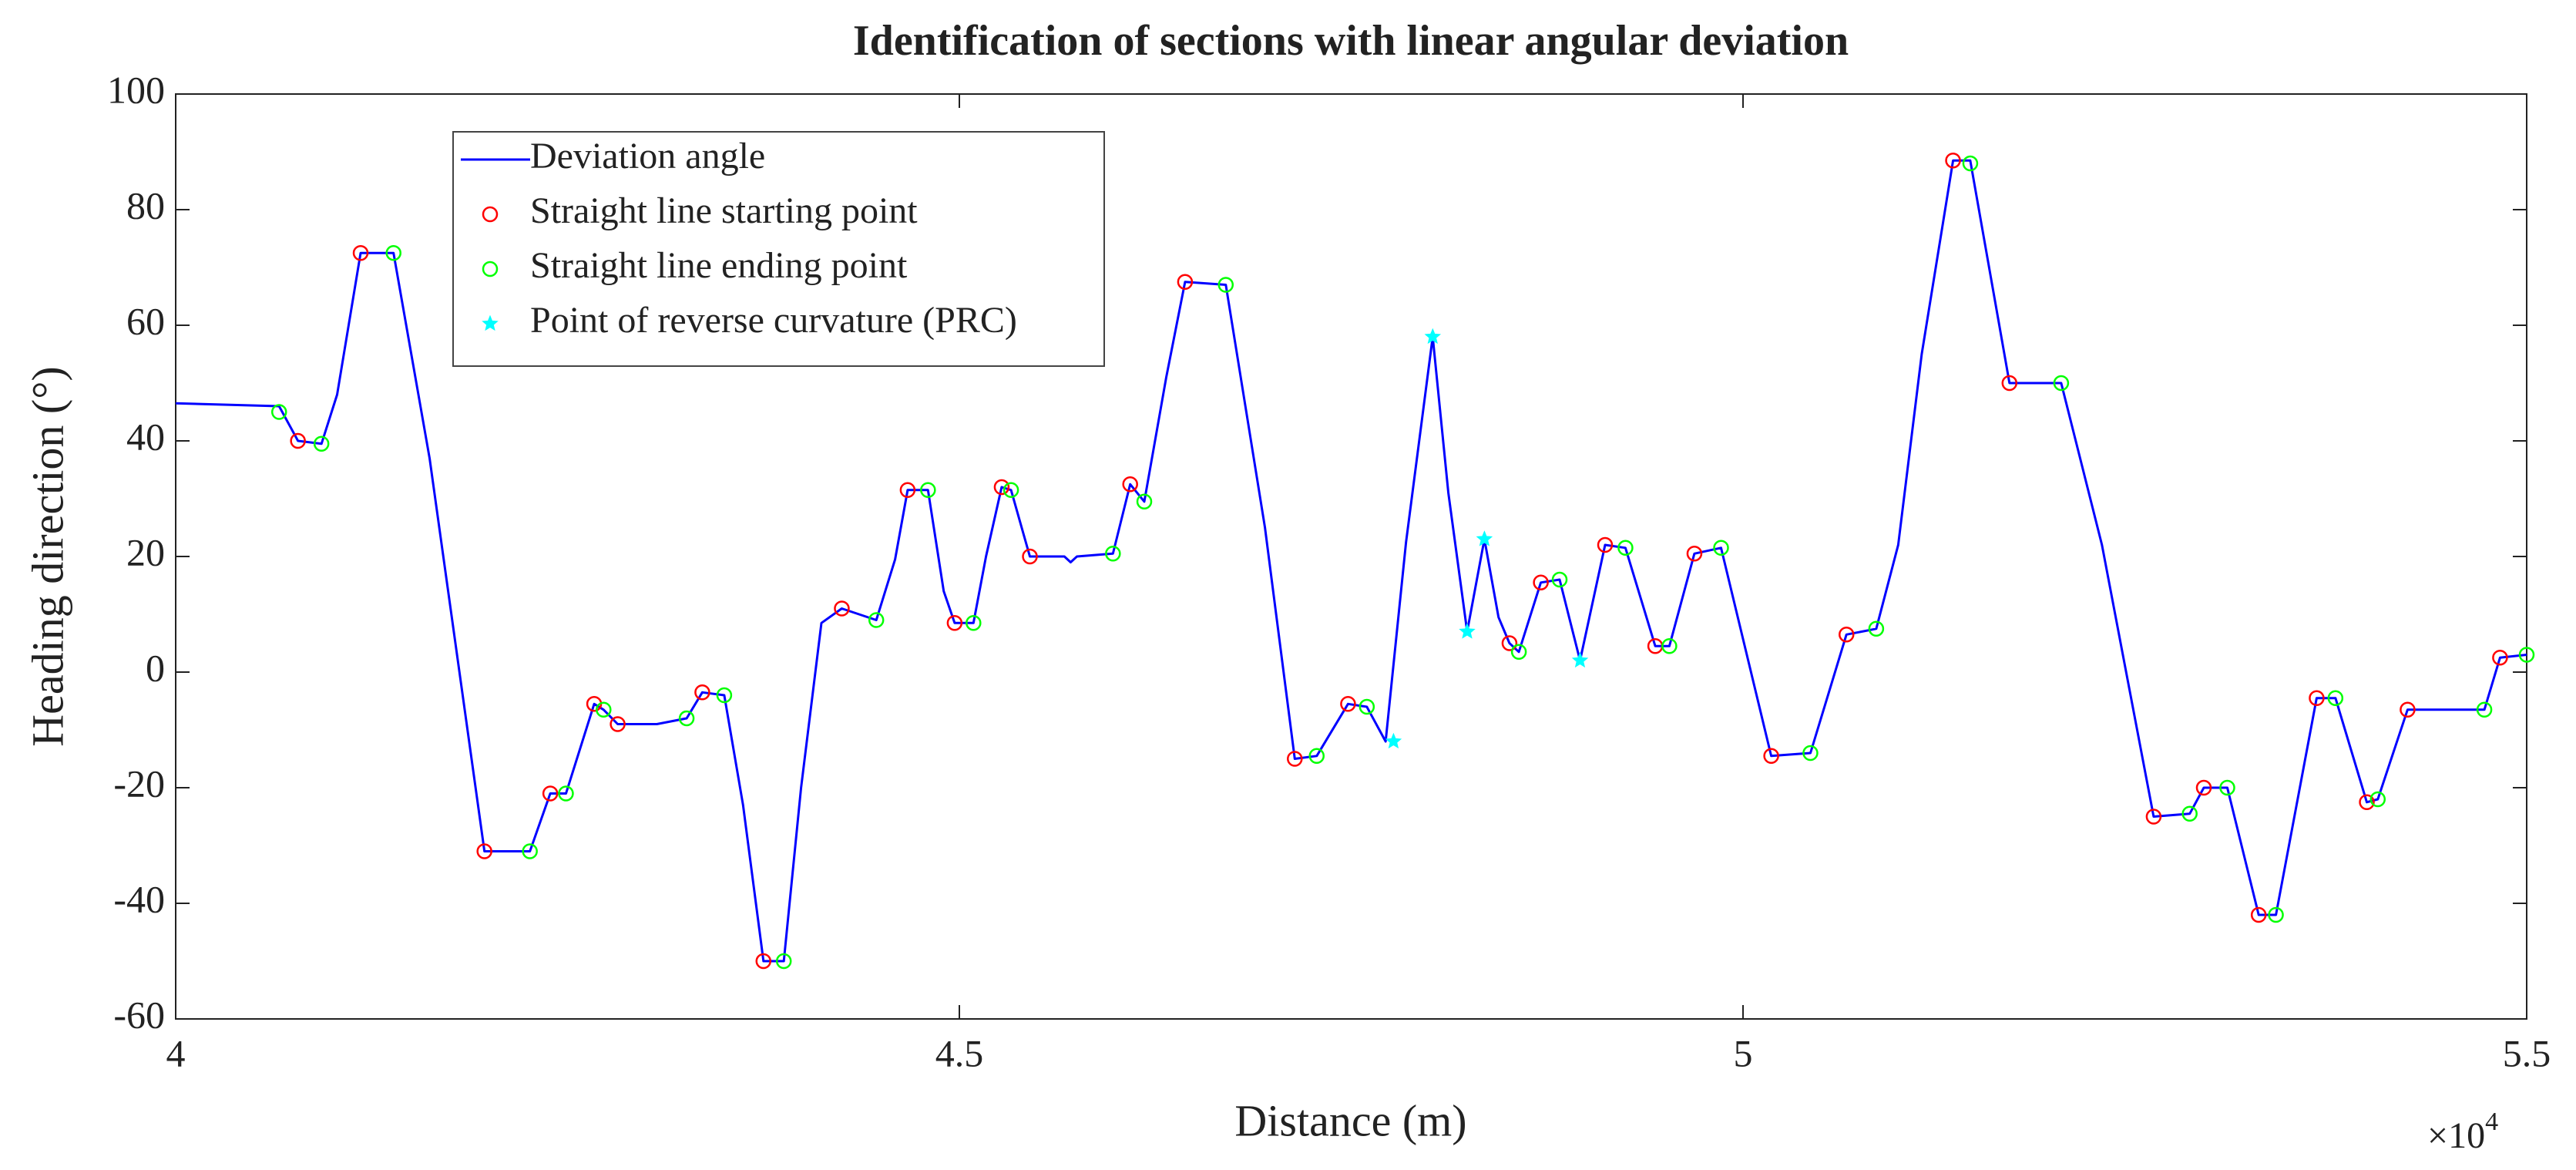  Describe the element at coordinates (155, 667) in the screenshot. I see `y-tick-label: 0` at that location.